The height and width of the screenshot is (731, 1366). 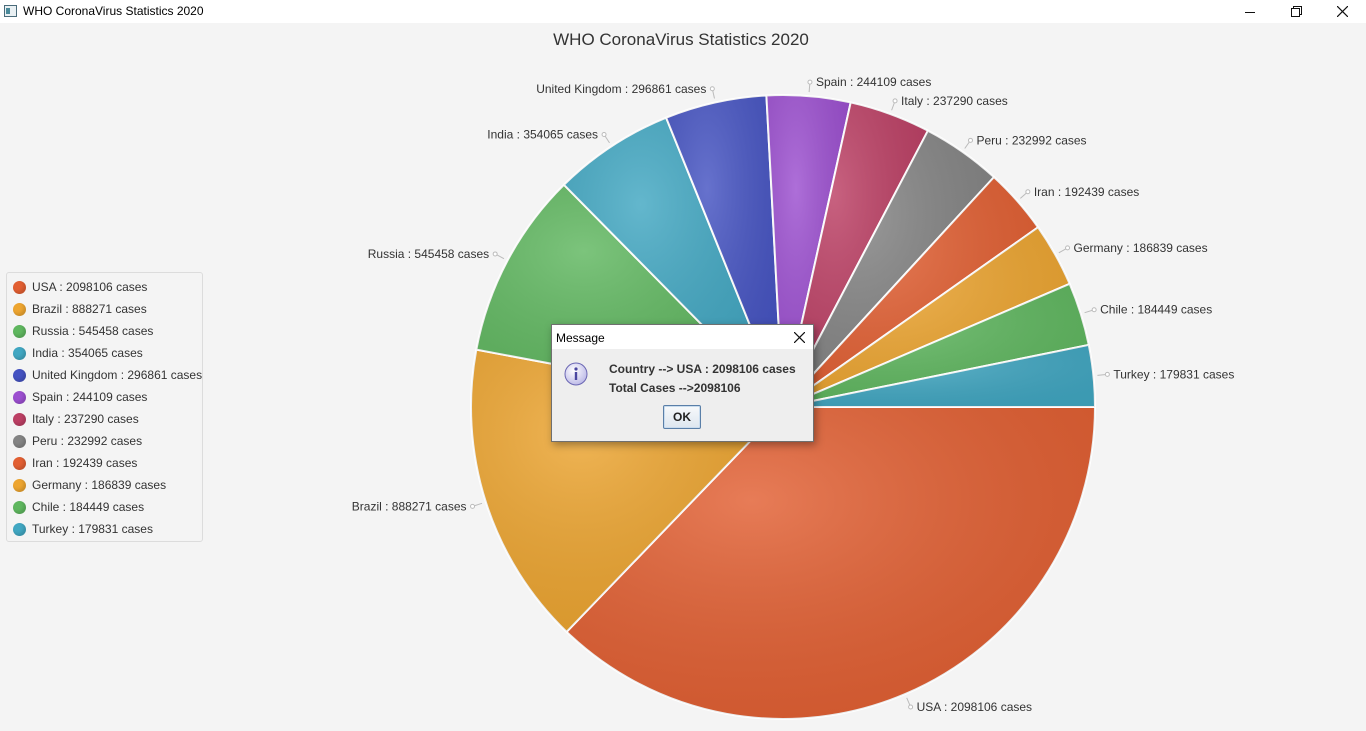 I want to click on legend-label: United Kingdom : 296861 cases, so click(x=117, y=375).